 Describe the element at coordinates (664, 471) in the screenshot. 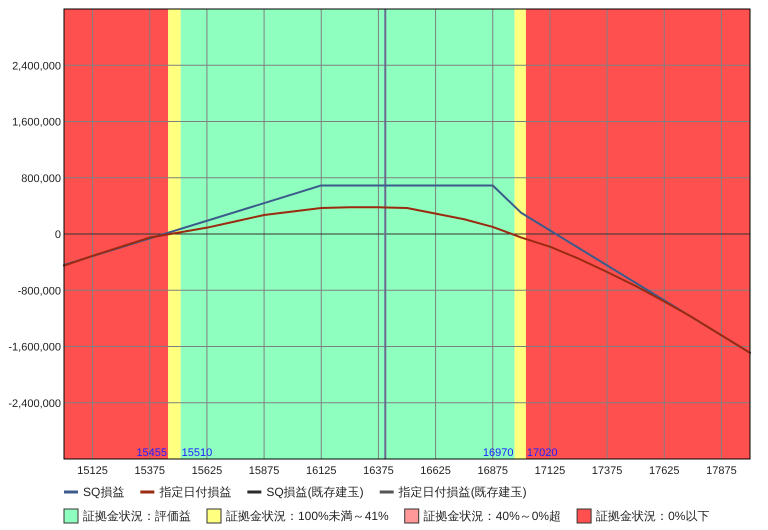

I see `x-tick-label: 17625` at that location.